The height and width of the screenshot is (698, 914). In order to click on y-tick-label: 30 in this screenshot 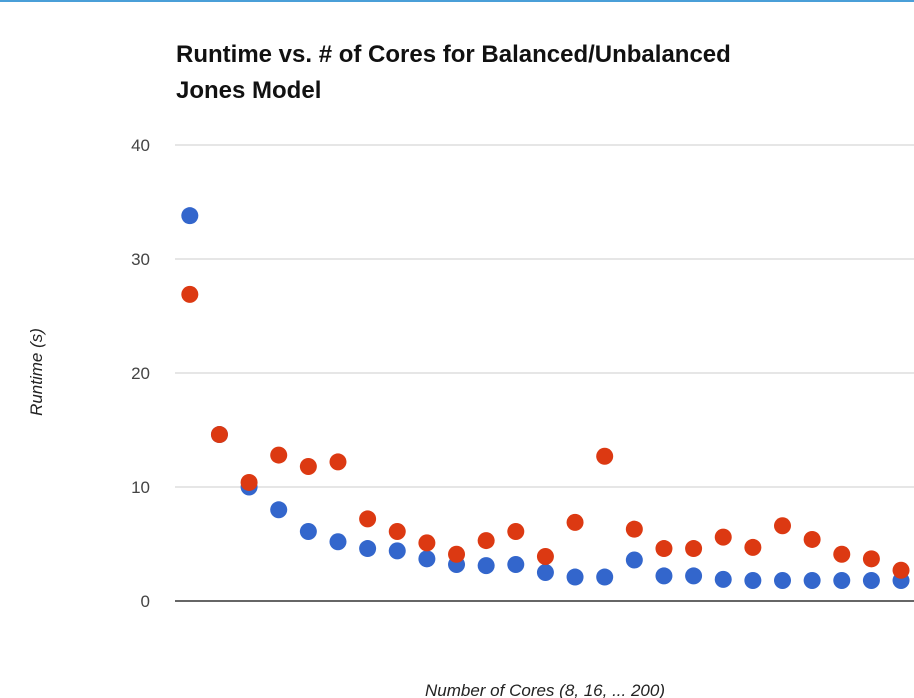, I will do `click(140, 259)`.